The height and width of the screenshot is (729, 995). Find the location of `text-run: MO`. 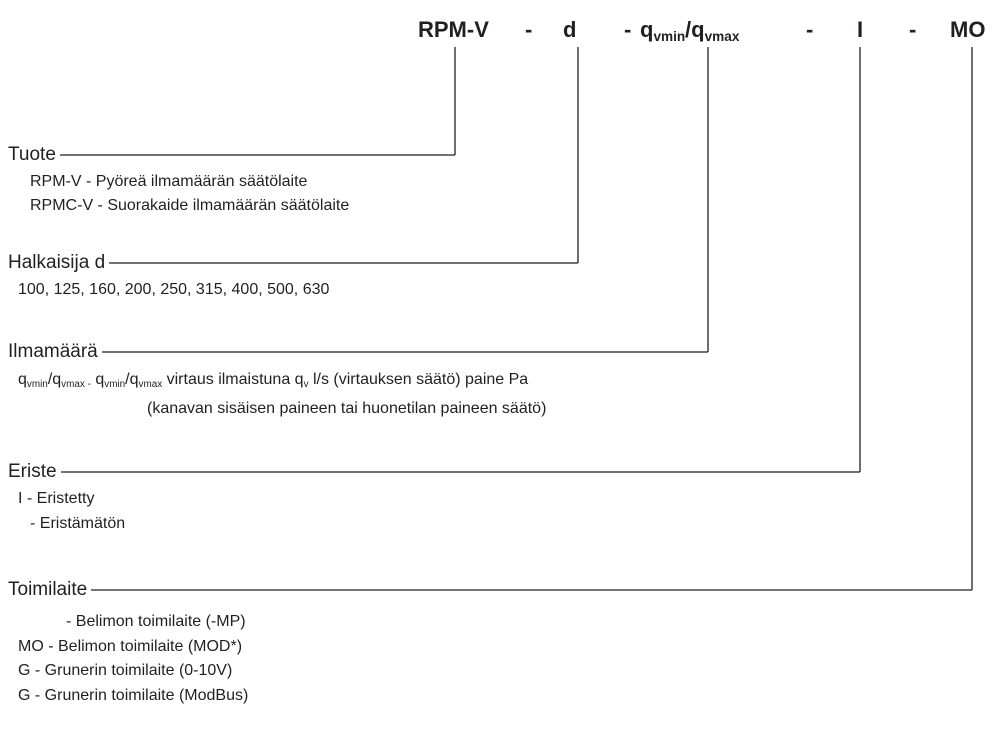

text-run: MO is located at coordinates (968, 29).